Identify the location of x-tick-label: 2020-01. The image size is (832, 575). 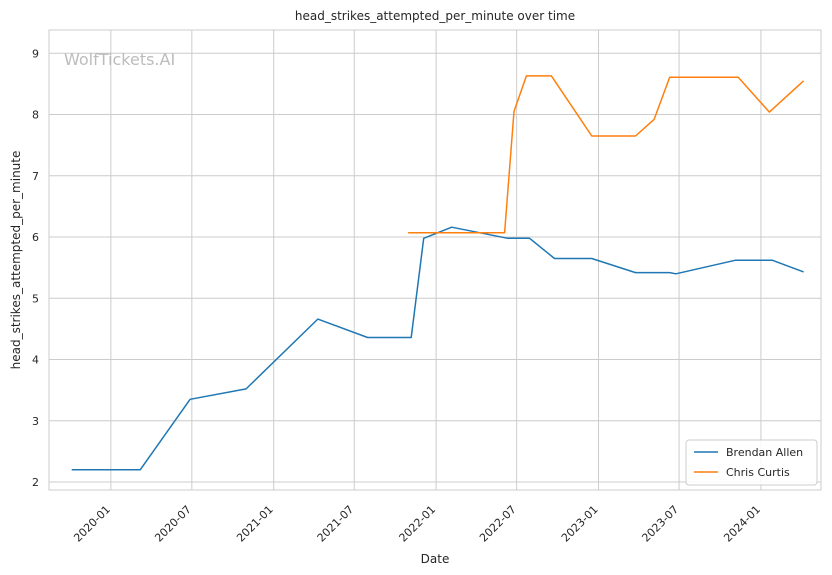
(92, 524).